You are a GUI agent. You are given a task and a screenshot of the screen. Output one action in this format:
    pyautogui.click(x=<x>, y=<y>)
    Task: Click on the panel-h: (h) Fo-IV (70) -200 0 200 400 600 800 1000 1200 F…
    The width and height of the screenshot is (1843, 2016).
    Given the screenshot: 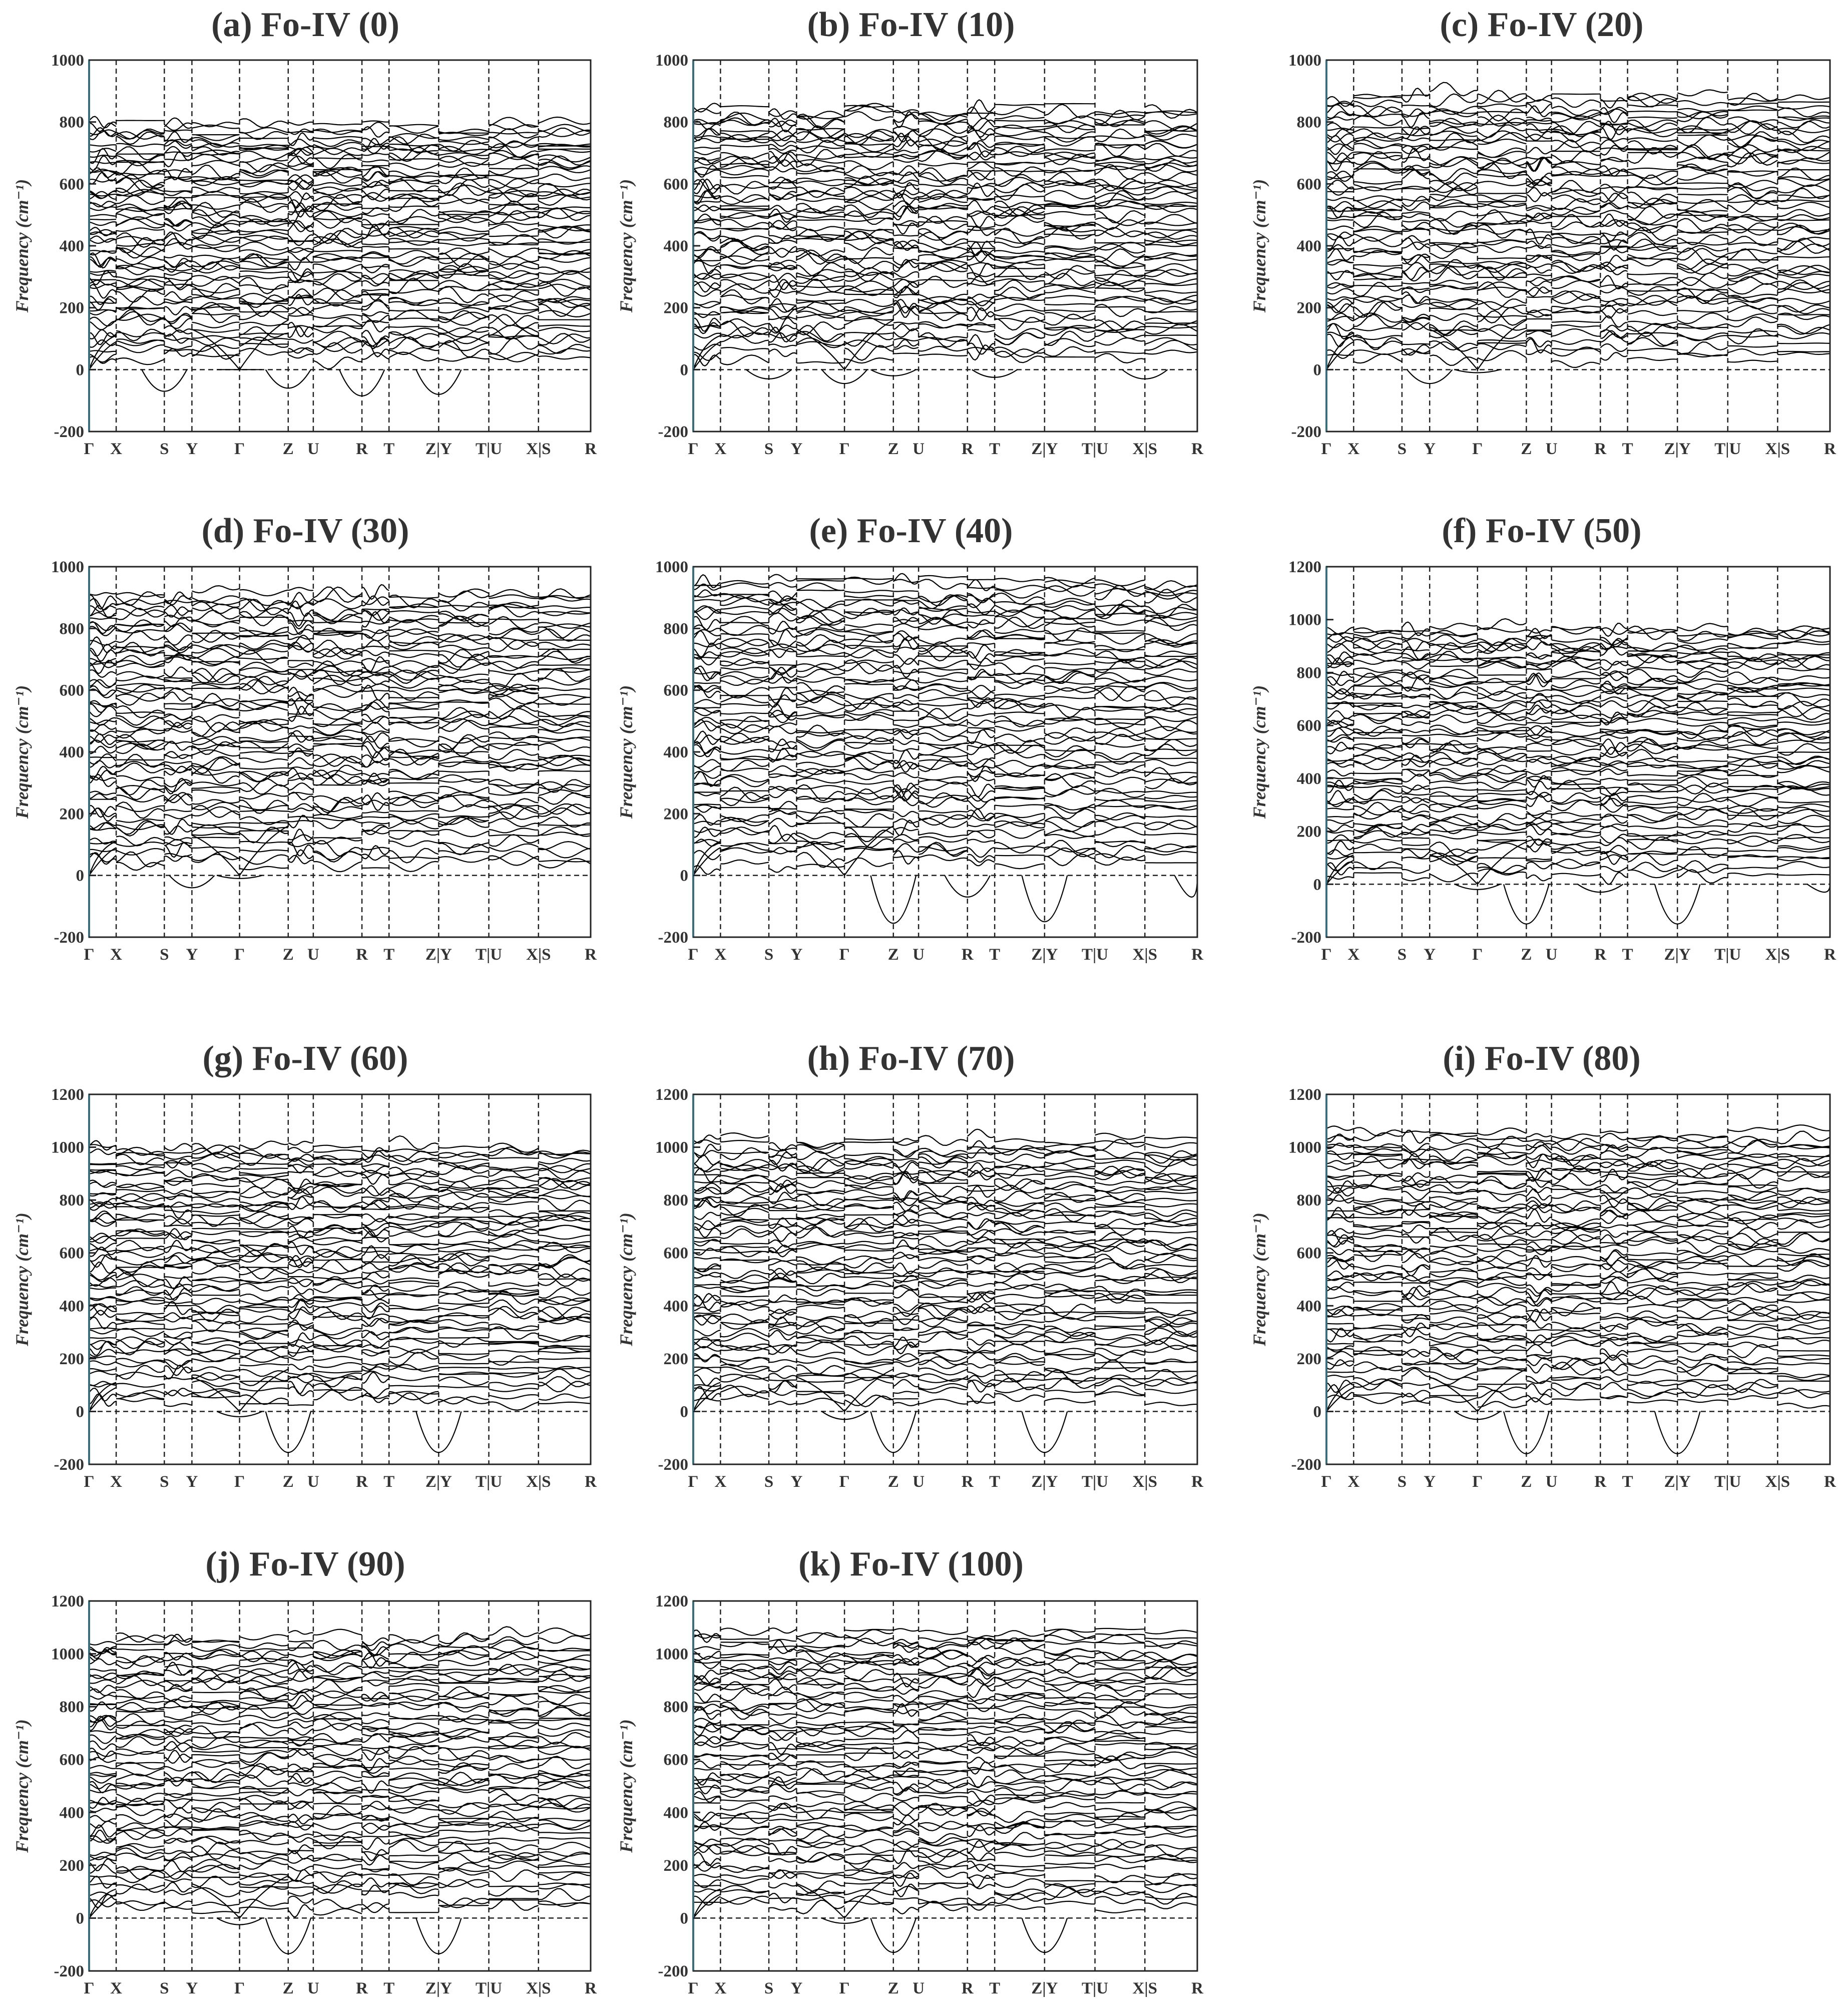 What is the action you would take?
    pyautogui.click(x=910, y=1265)
    